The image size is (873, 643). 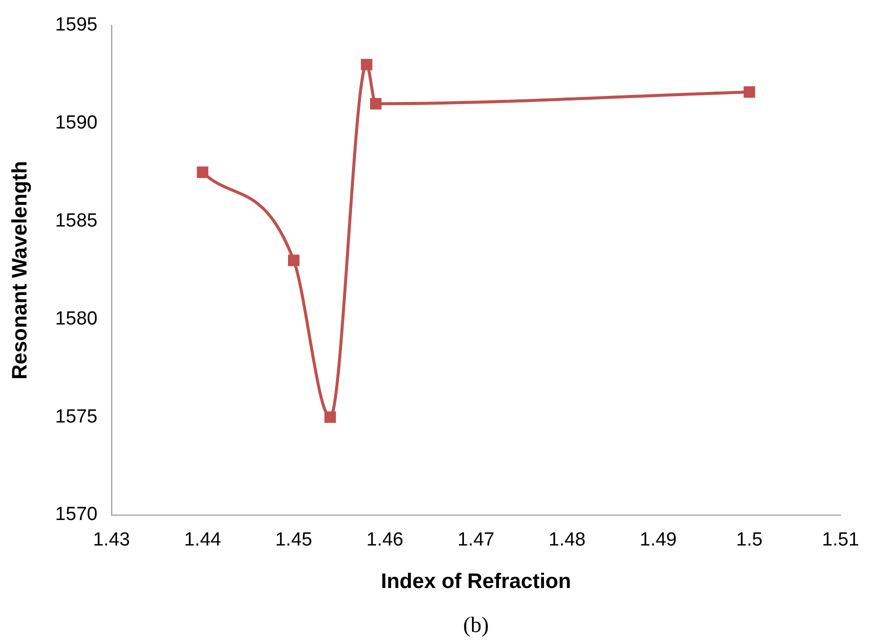 I want to click on x-tick-label: 1.47, so click(x=475, y=540).